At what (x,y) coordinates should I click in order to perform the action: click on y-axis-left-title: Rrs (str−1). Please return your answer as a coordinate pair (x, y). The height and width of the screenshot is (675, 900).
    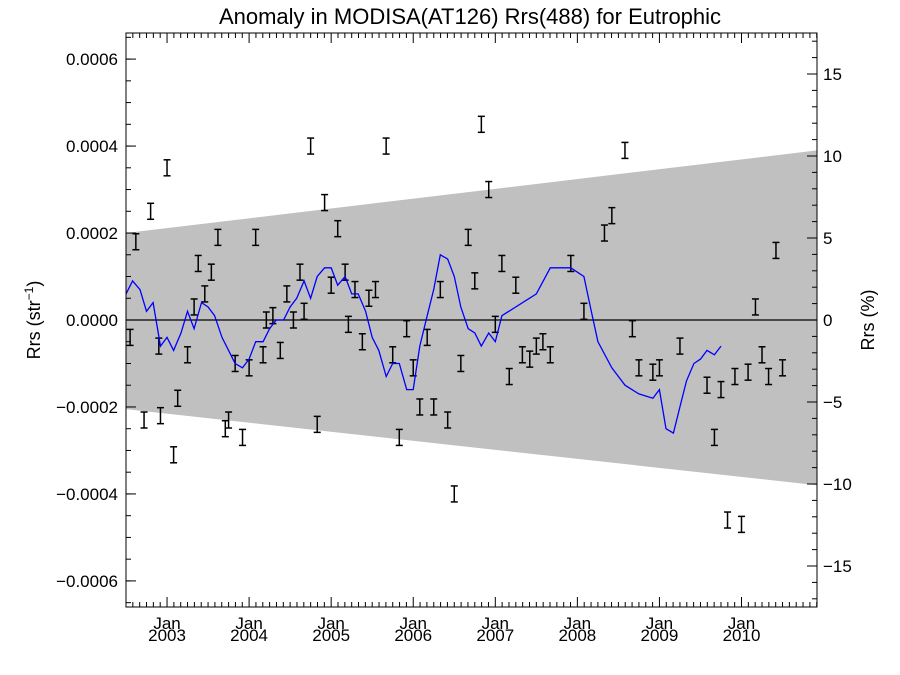
    Looking at the image, I should click on (33, 320).